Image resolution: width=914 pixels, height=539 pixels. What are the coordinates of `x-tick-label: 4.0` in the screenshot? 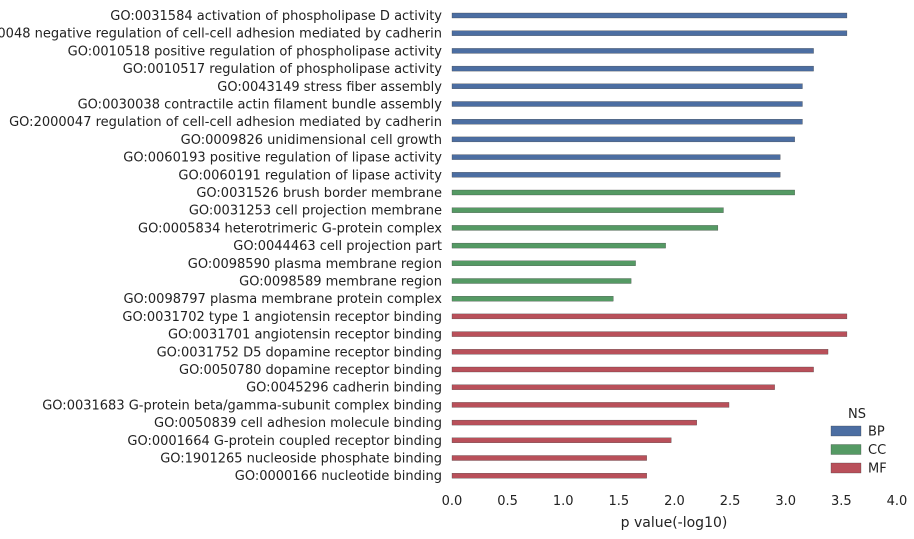 It's located at (897, 501).